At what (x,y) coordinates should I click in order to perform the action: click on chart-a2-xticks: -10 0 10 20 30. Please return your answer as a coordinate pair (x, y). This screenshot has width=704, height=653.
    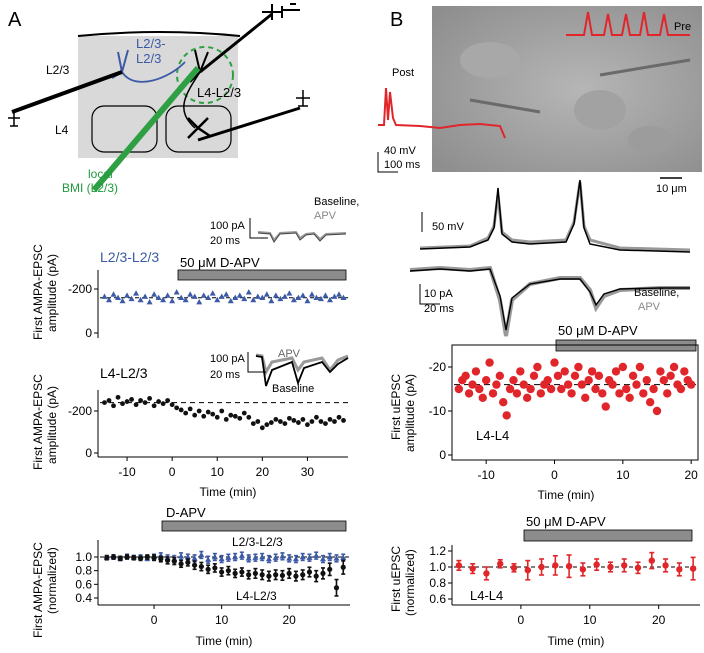
    Looking at the image, I should click on (216, 468).